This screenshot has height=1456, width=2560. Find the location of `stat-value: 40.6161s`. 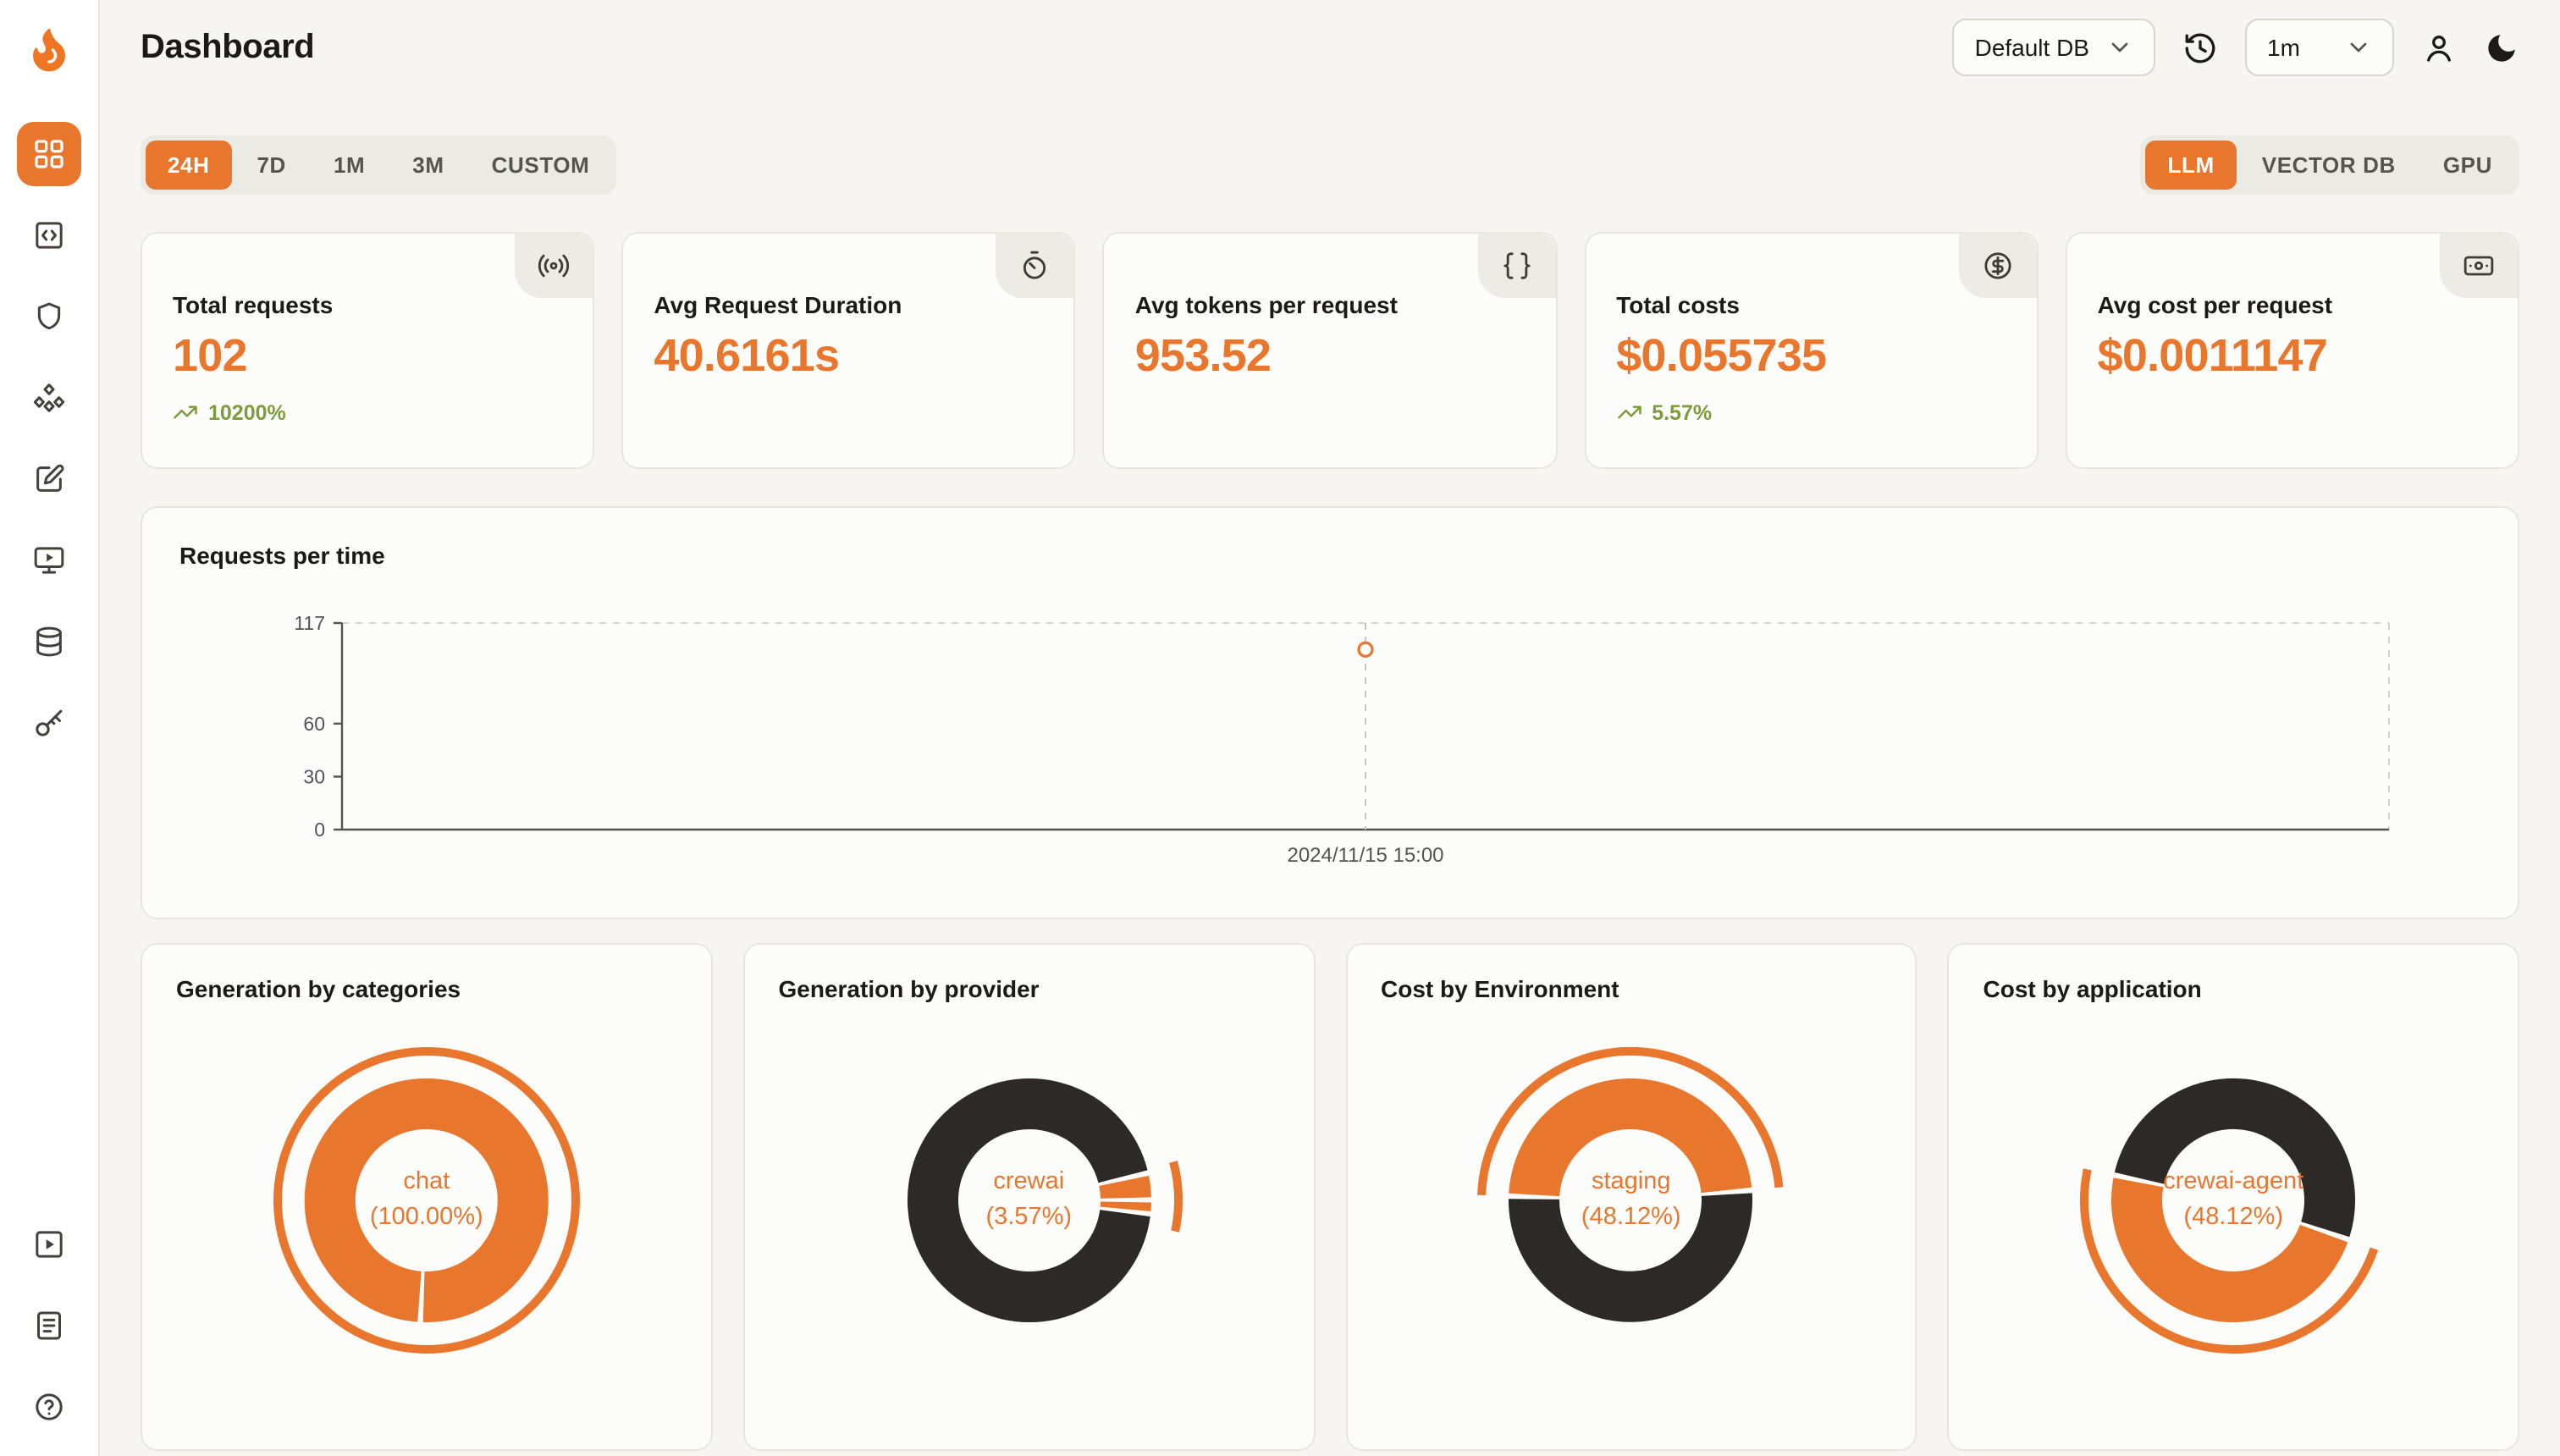

stat-value: 40.6161s is located at coordinates (747, 356).